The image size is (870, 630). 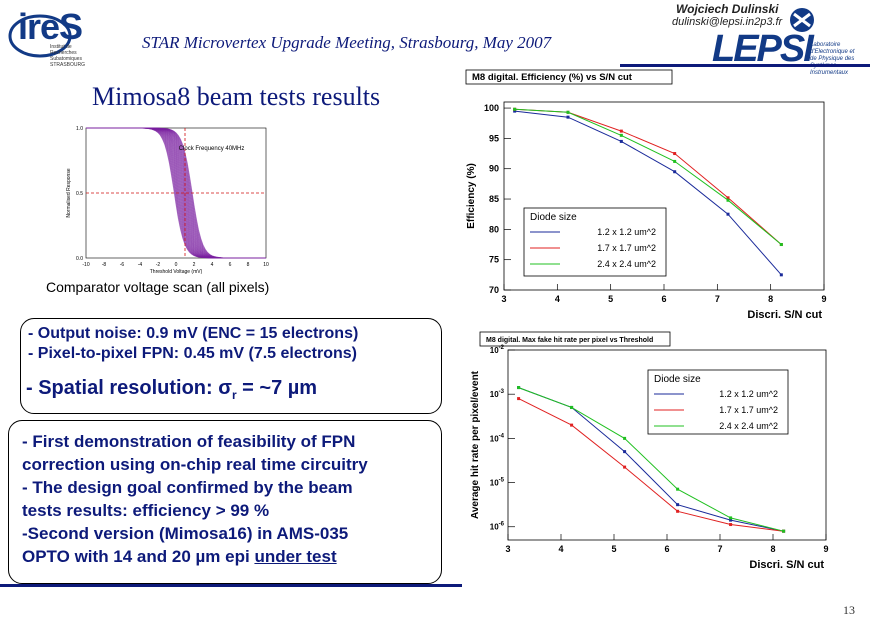 I want to click on x-tick-label: 2, so click(x=194, y=265).